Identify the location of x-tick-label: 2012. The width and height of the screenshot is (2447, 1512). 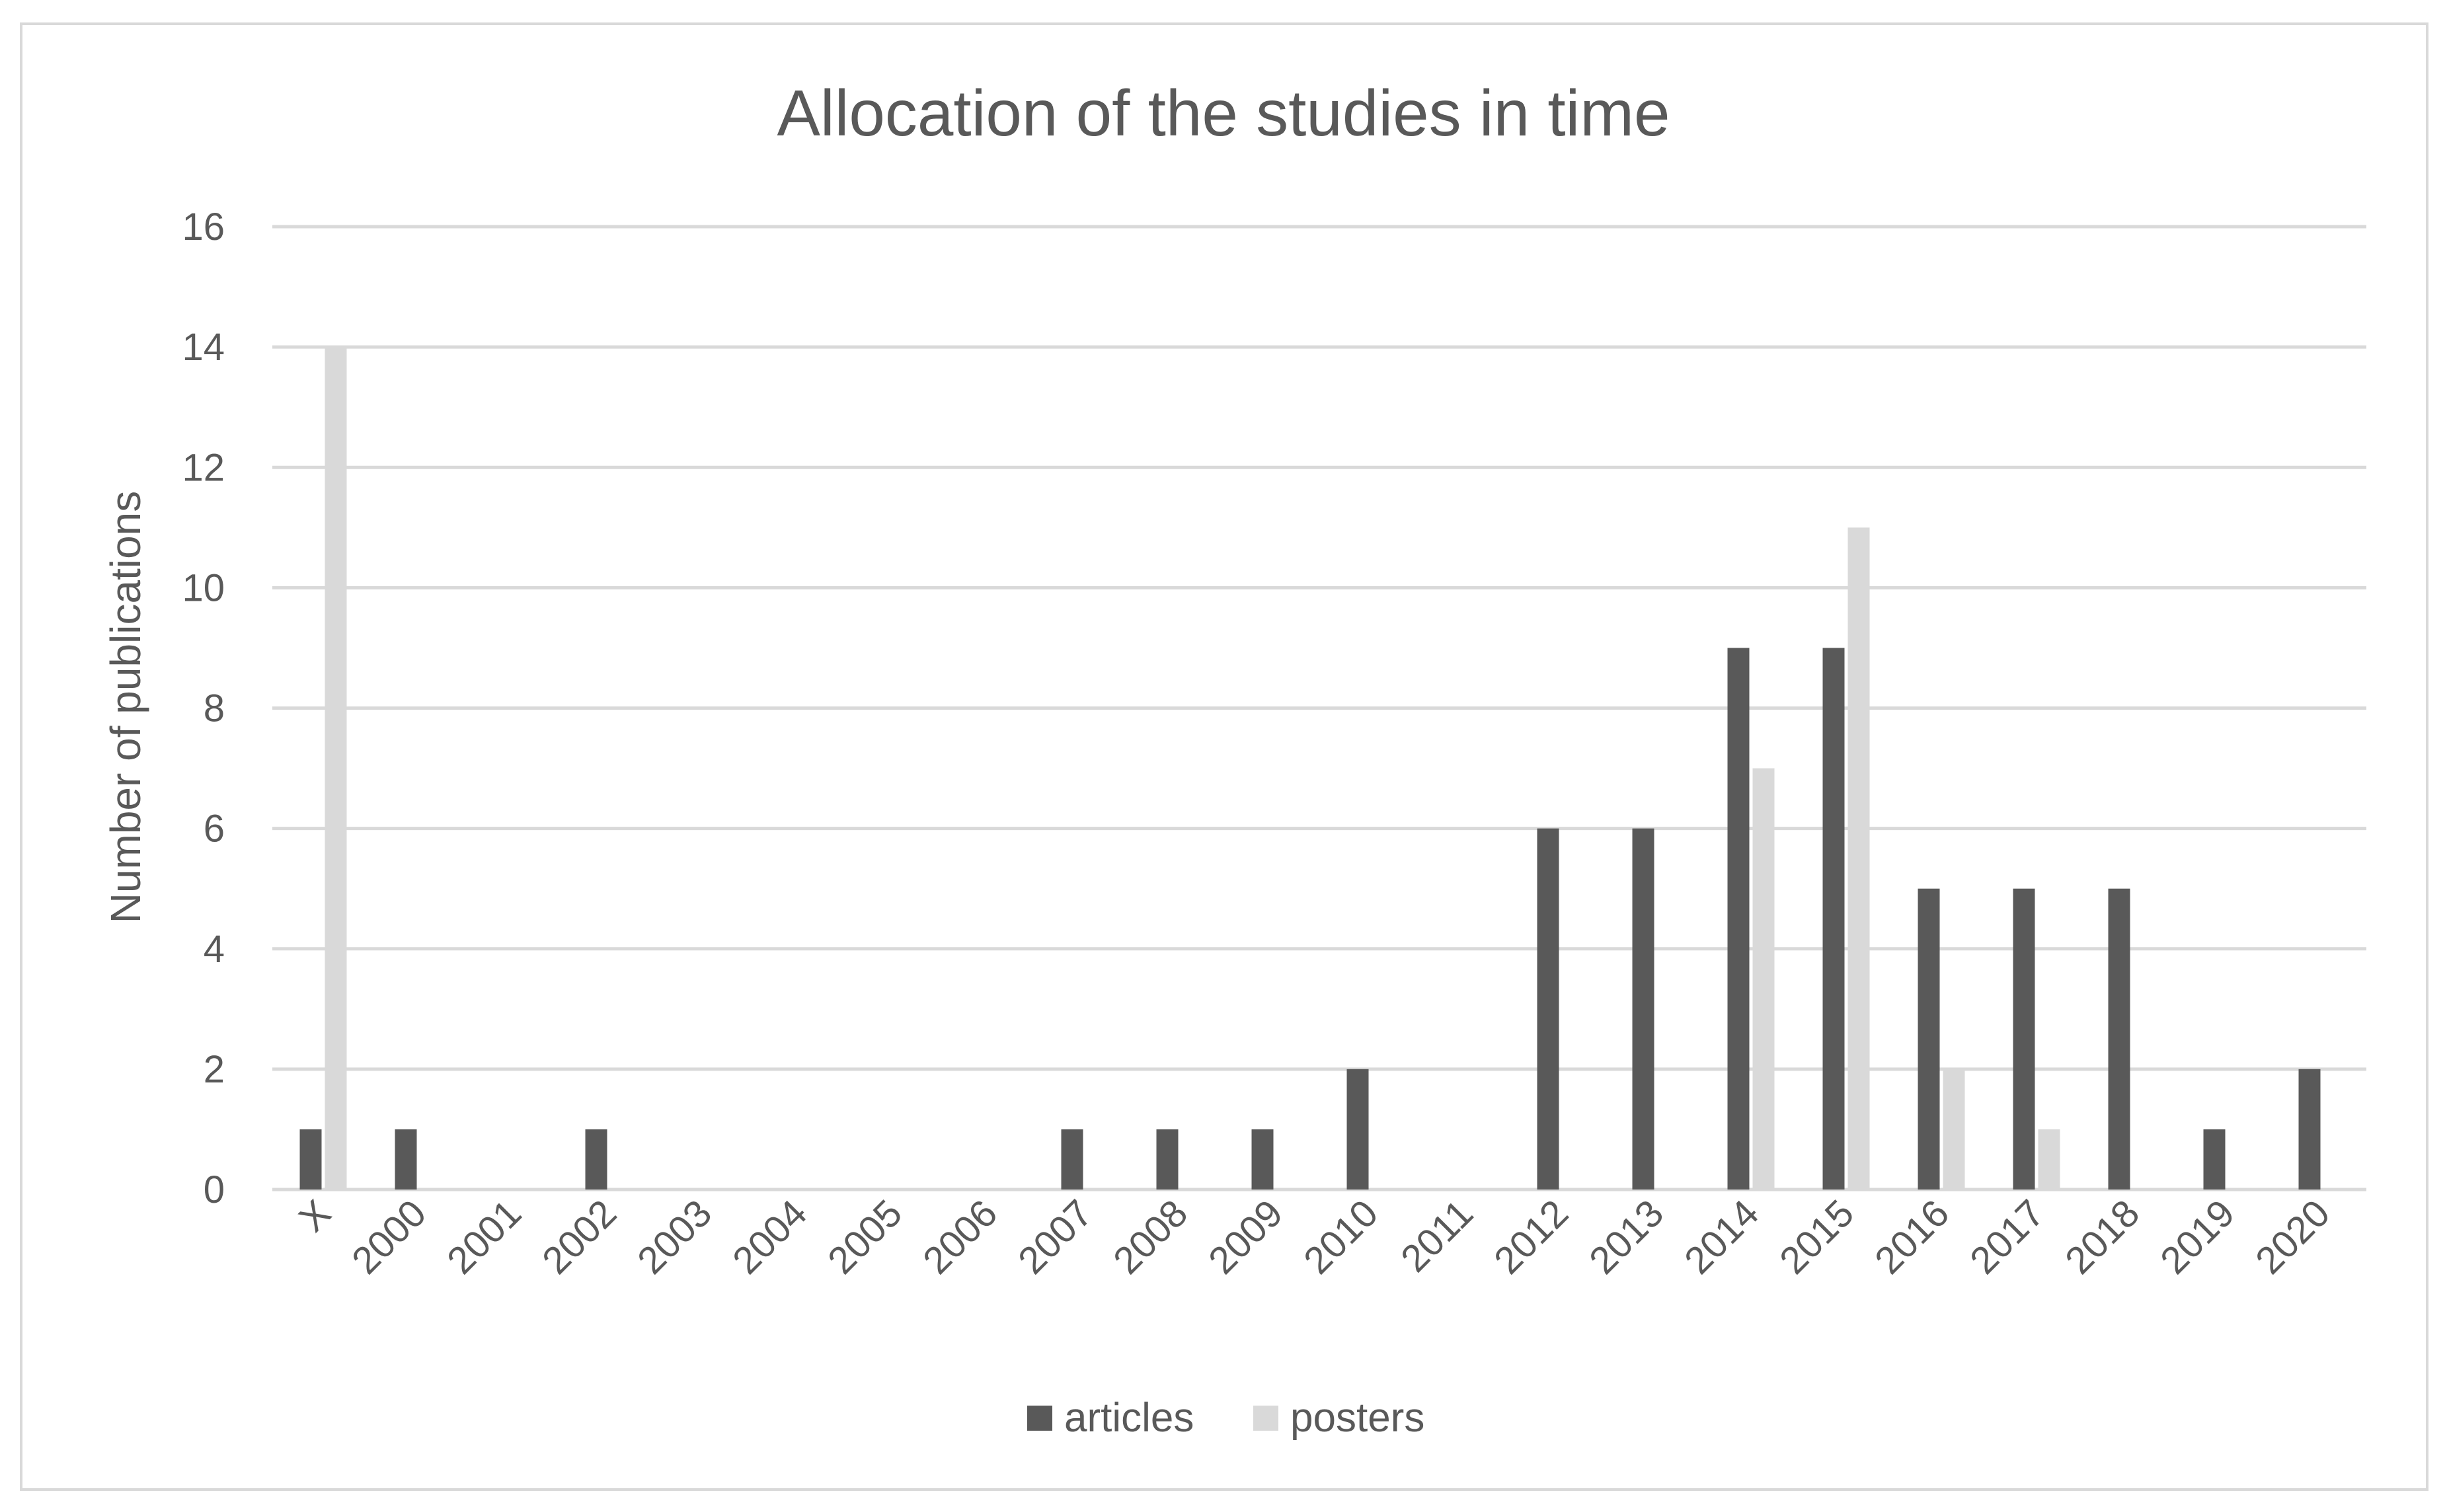
(1531, 1236).